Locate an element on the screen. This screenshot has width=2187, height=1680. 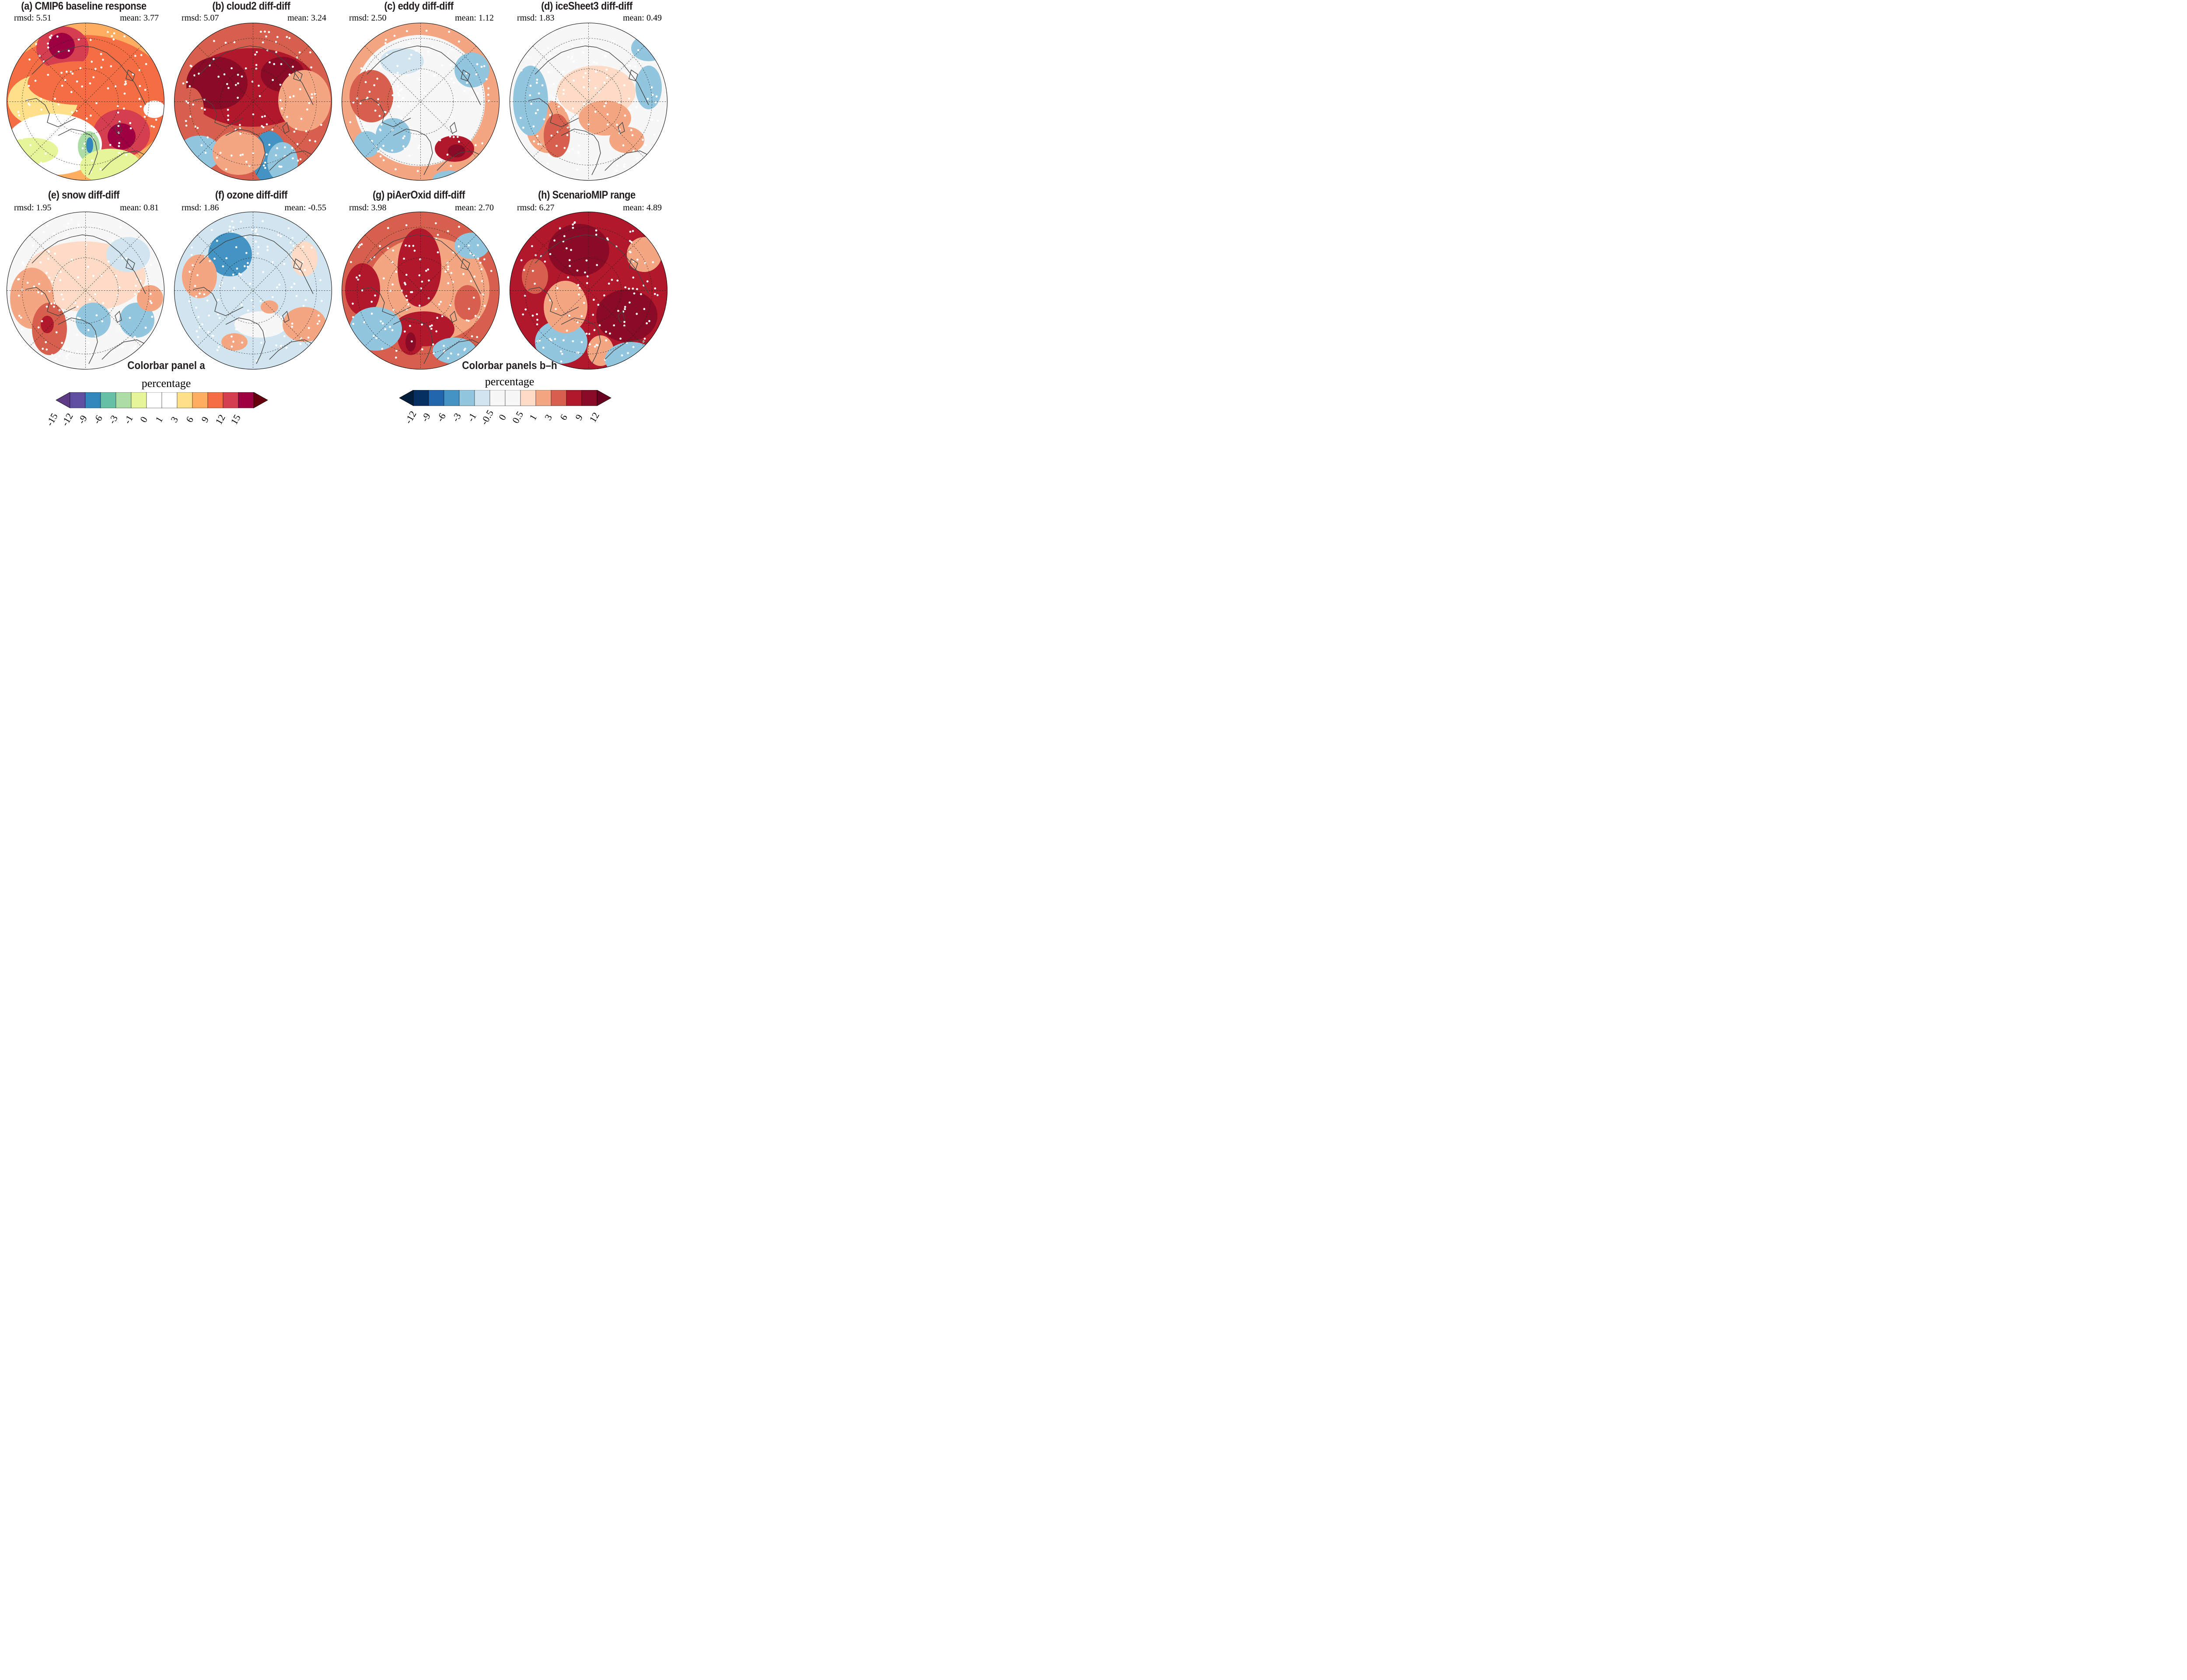
colorbar-tick-label: 15 is located at coordinates (235, 419).